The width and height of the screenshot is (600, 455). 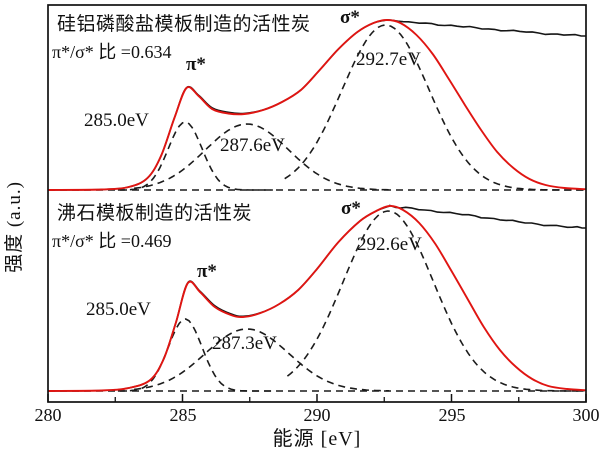 I want to click on x-tick-280: 280, so click(x=48, y=415).